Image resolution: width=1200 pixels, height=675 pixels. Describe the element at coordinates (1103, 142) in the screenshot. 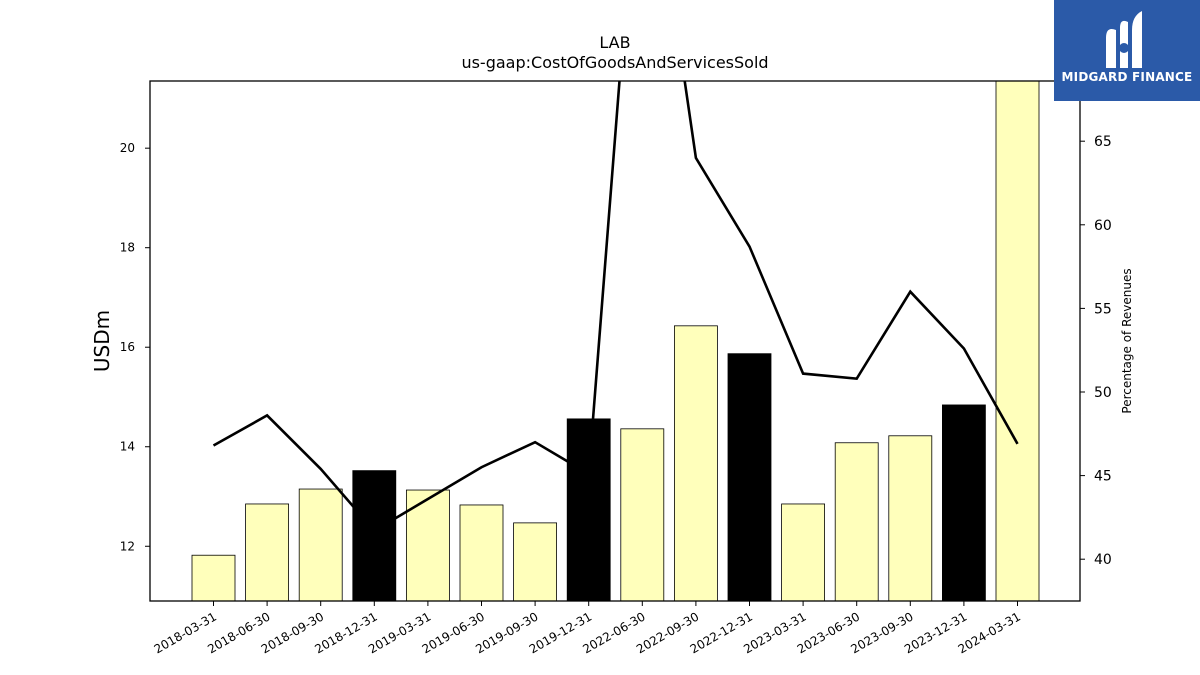

I see `right-tick-label: 65` at that location.